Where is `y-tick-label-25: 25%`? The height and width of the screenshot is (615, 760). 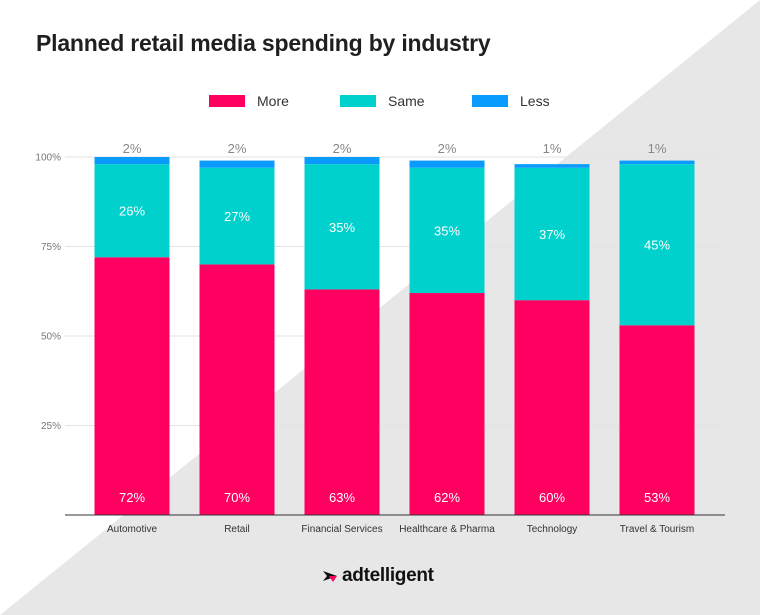 y-tick-label-25: 25% is located at coordinates (51, 426).